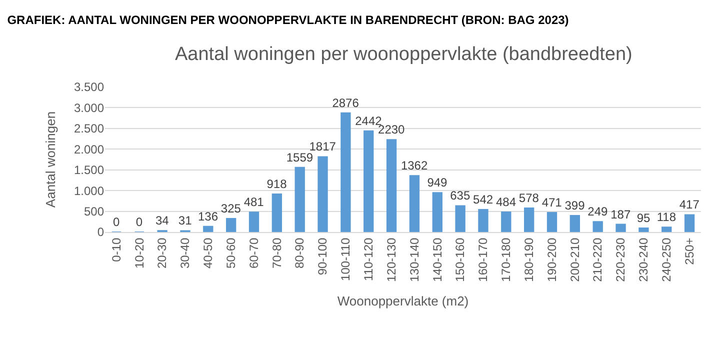 The image size is (721, 344). What do you see at coordinates (667, 259) in the screenshot?
I see `x-tick-label: 240-250` at bounding box center [667, 259].